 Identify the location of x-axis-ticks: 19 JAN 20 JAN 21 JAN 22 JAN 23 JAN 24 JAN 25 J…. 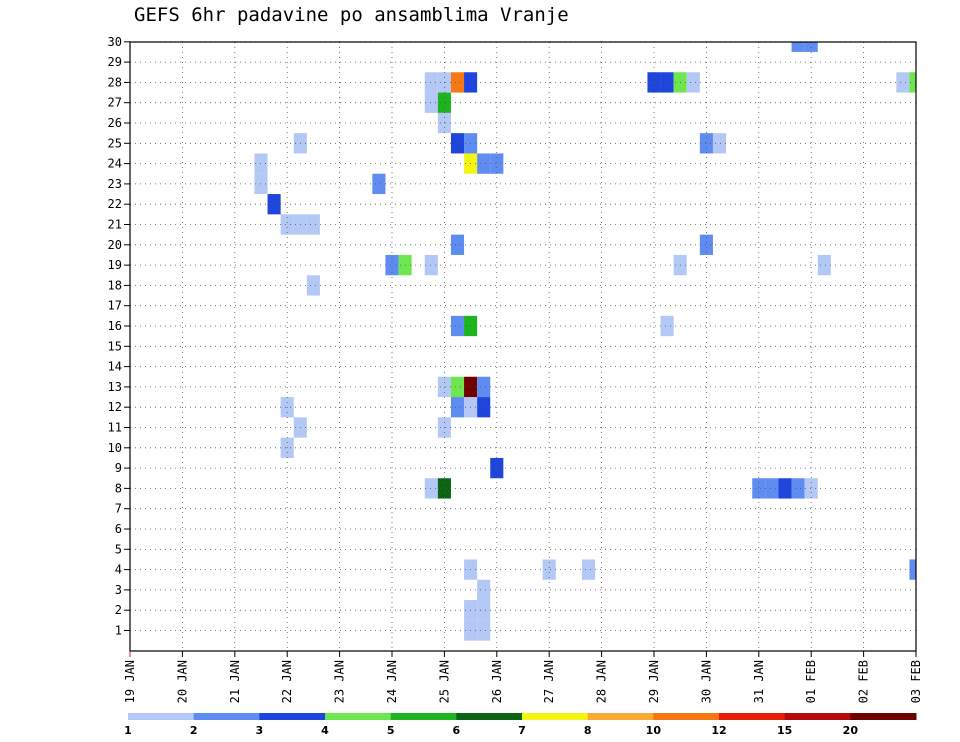
(523, 677).